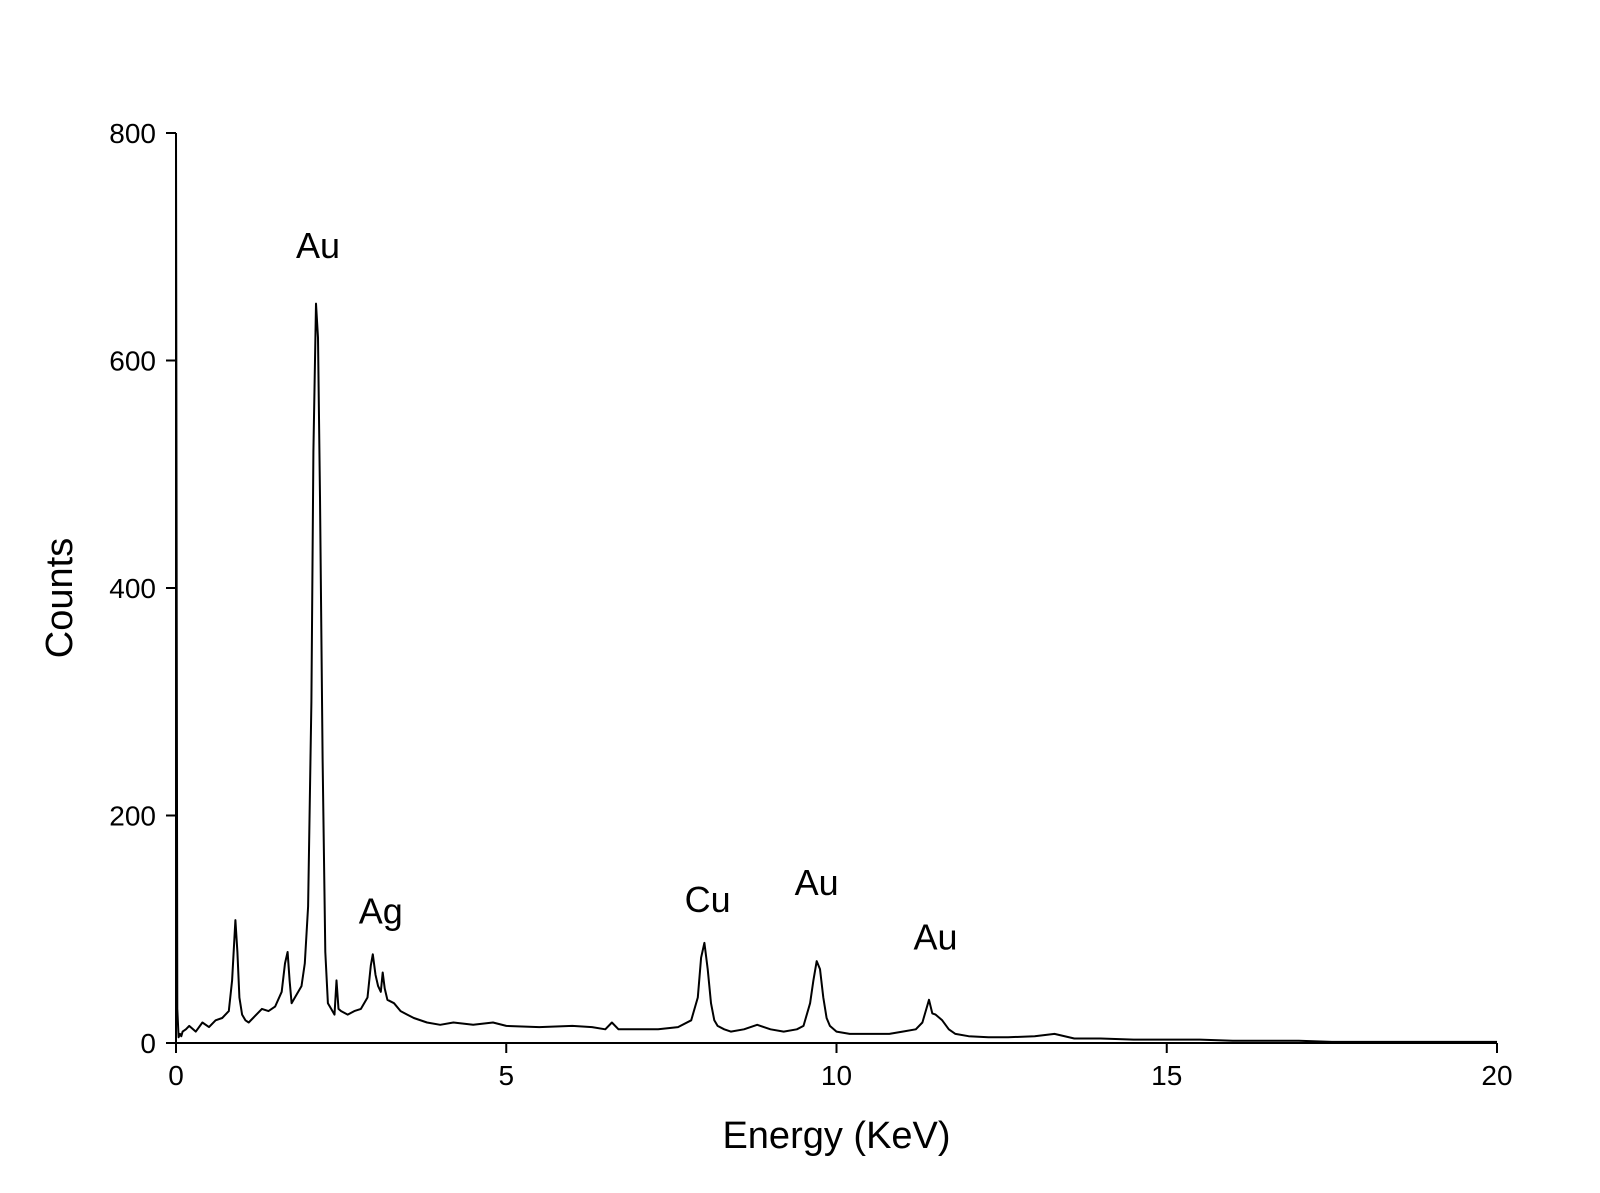 The width and height of the screenshot is (1600, 1193). I want to click on y-axis-title: Counts, so click(60, 598).